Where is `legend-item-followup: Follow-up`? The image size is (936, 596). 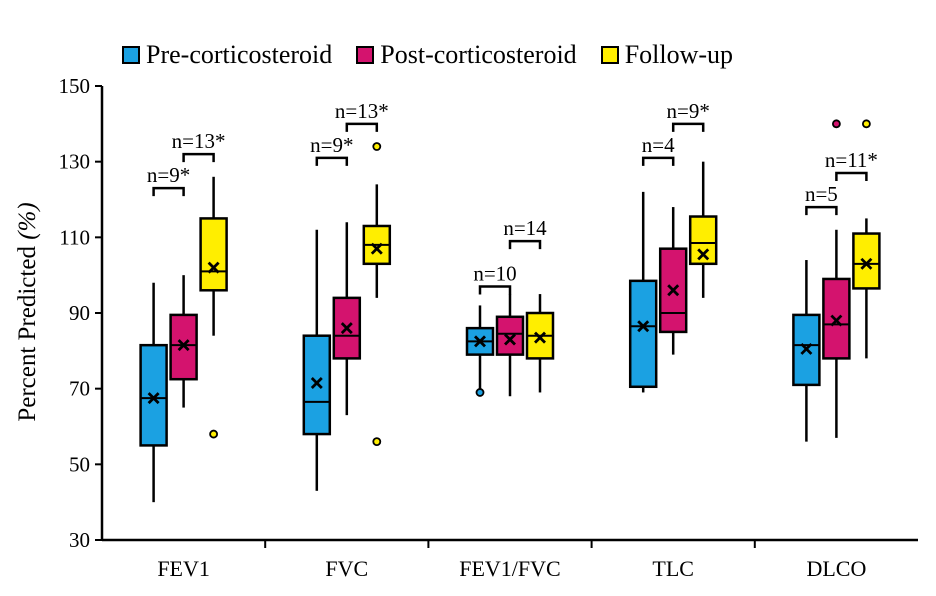 legend-item-followup: Follow-up is located at coordinates (667, 55).